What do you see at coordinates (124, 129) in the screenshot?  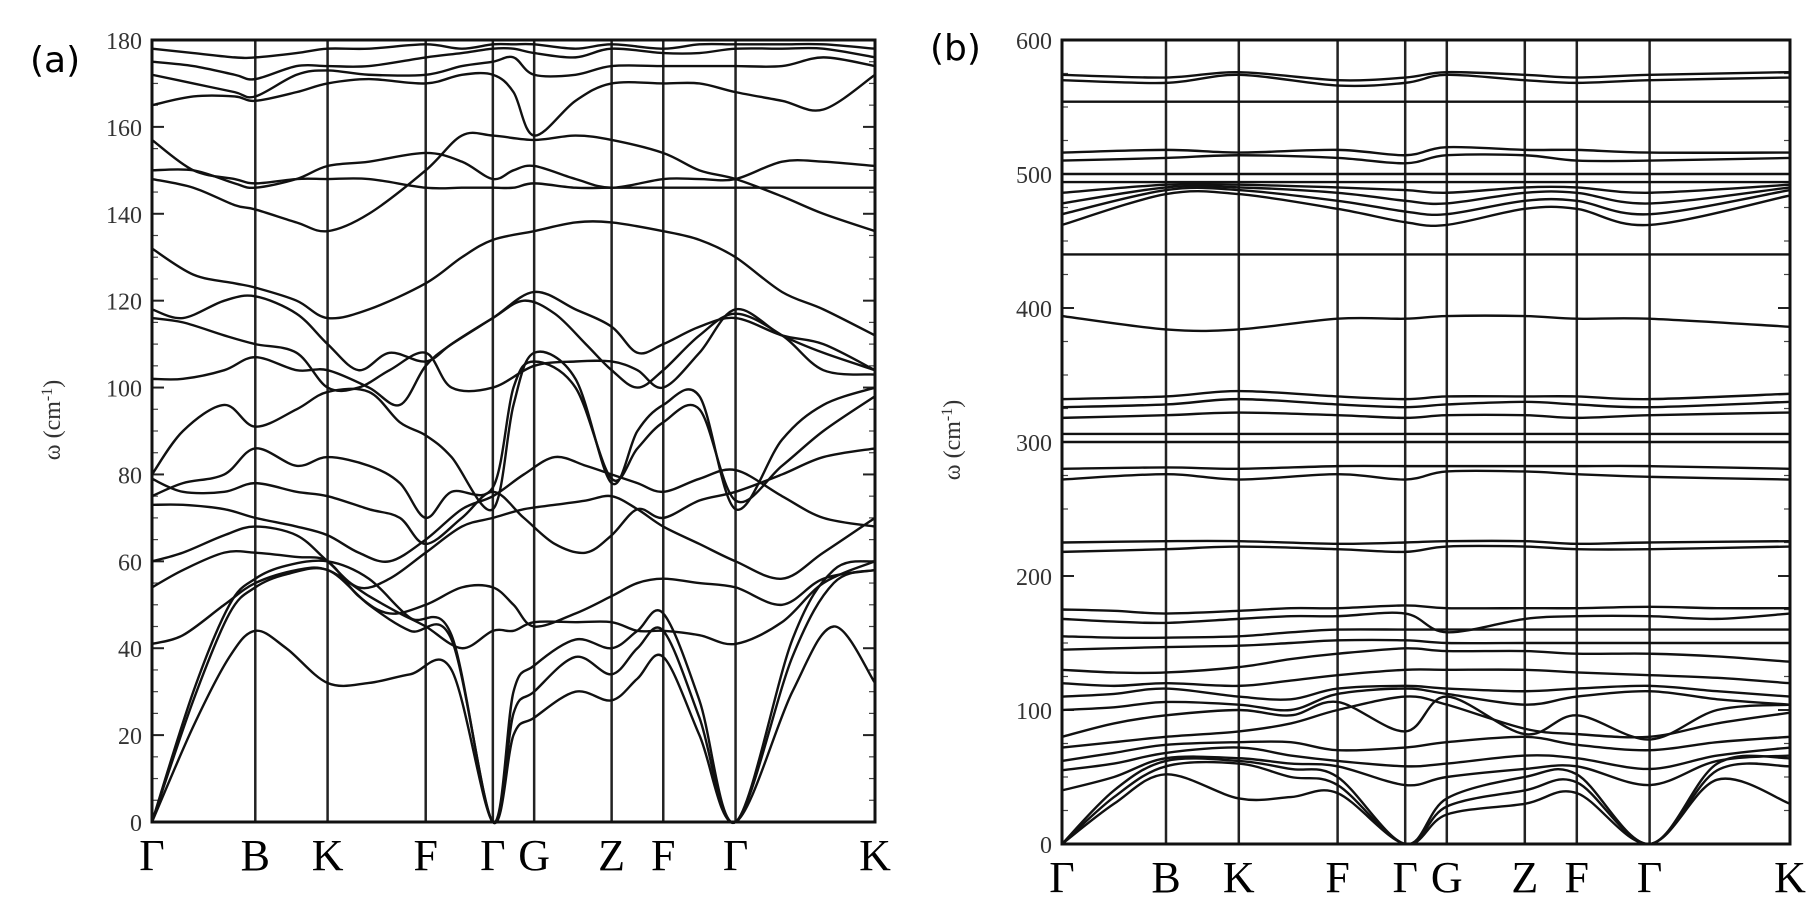 I see `panel-a-y-tick-label: 160` at bounding box center [124, 129].